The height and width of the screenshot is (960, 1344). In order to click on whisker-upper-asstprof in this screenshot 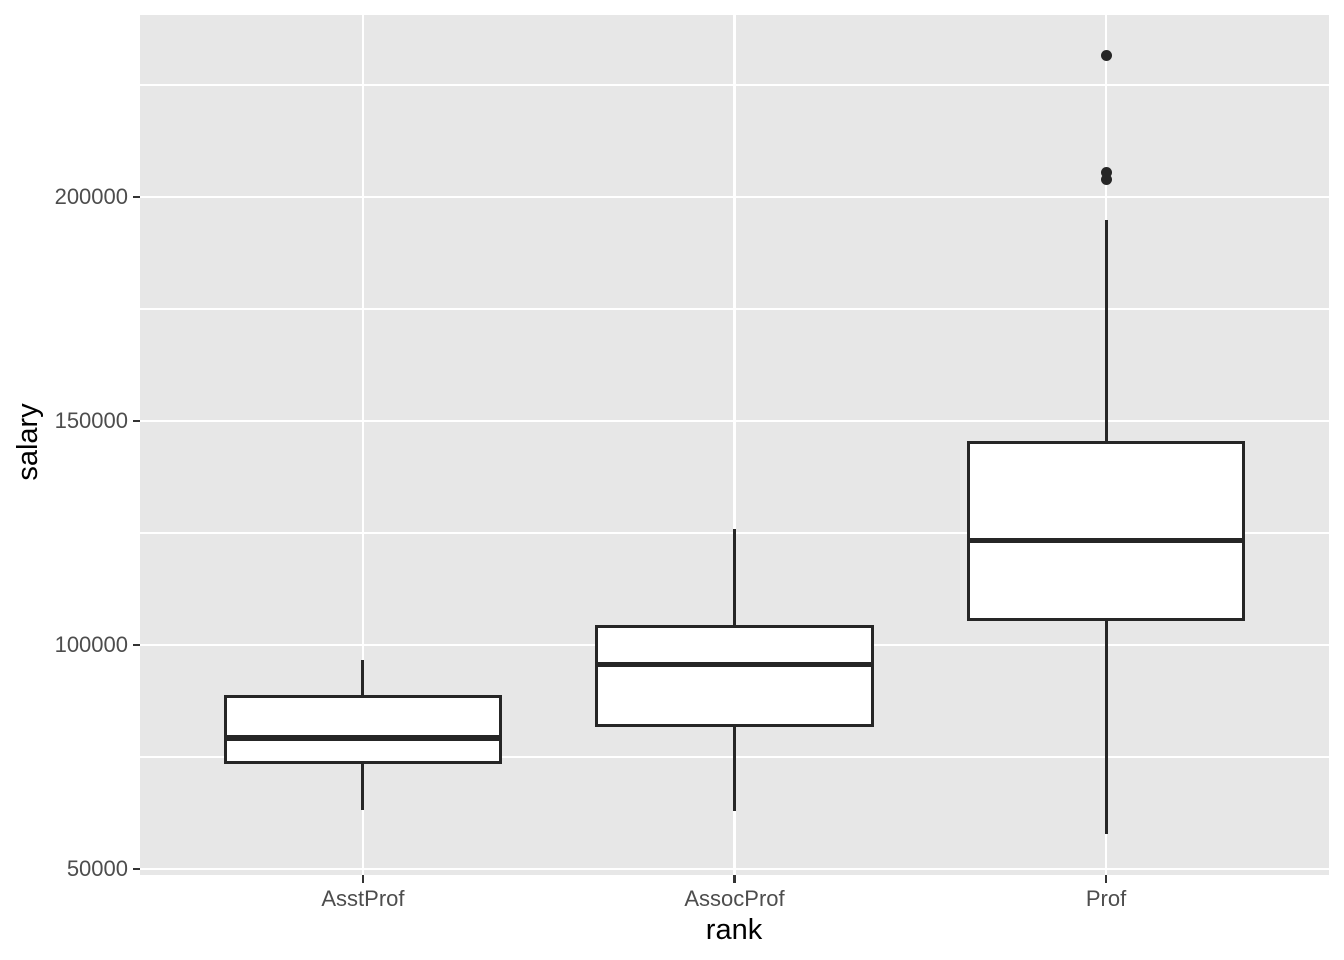, I will do `click(363, 678)`.